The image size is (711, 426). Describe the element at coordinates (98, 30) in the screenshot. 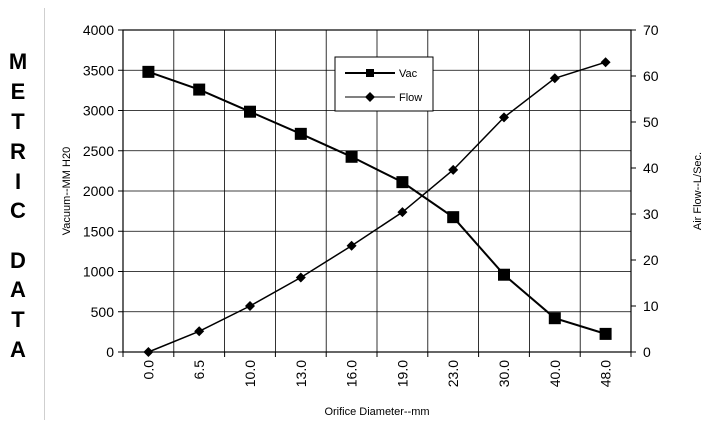

I see `y-tick-label: 4000` at that location.